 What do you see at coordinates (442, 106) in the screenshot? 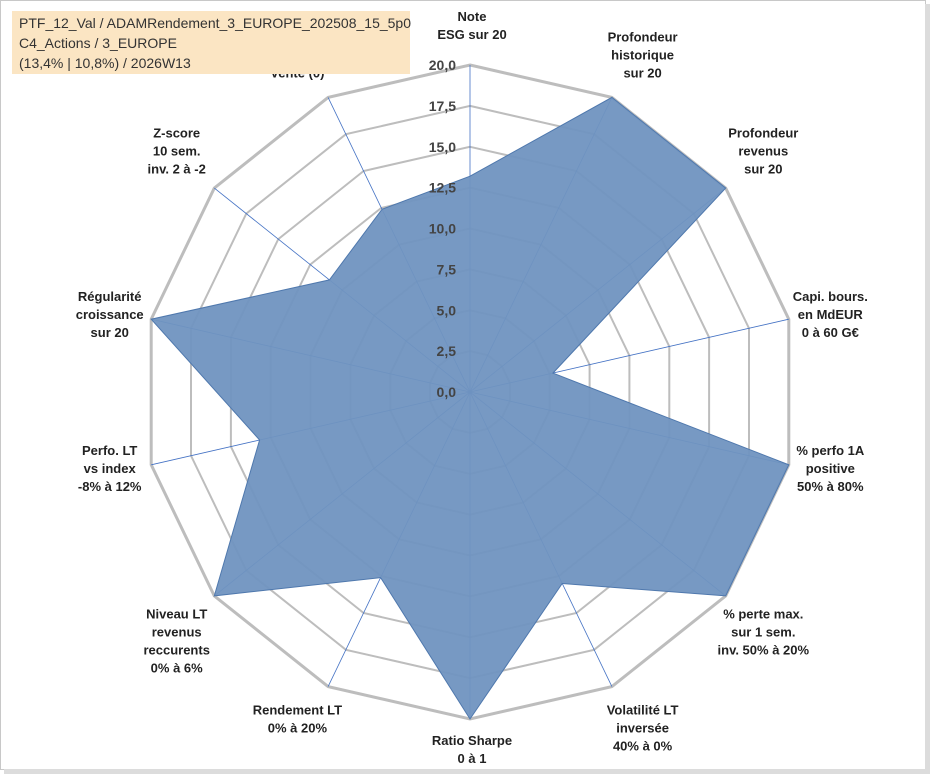
I see `tick-label: 17,5` at bounding box center [442, 106].